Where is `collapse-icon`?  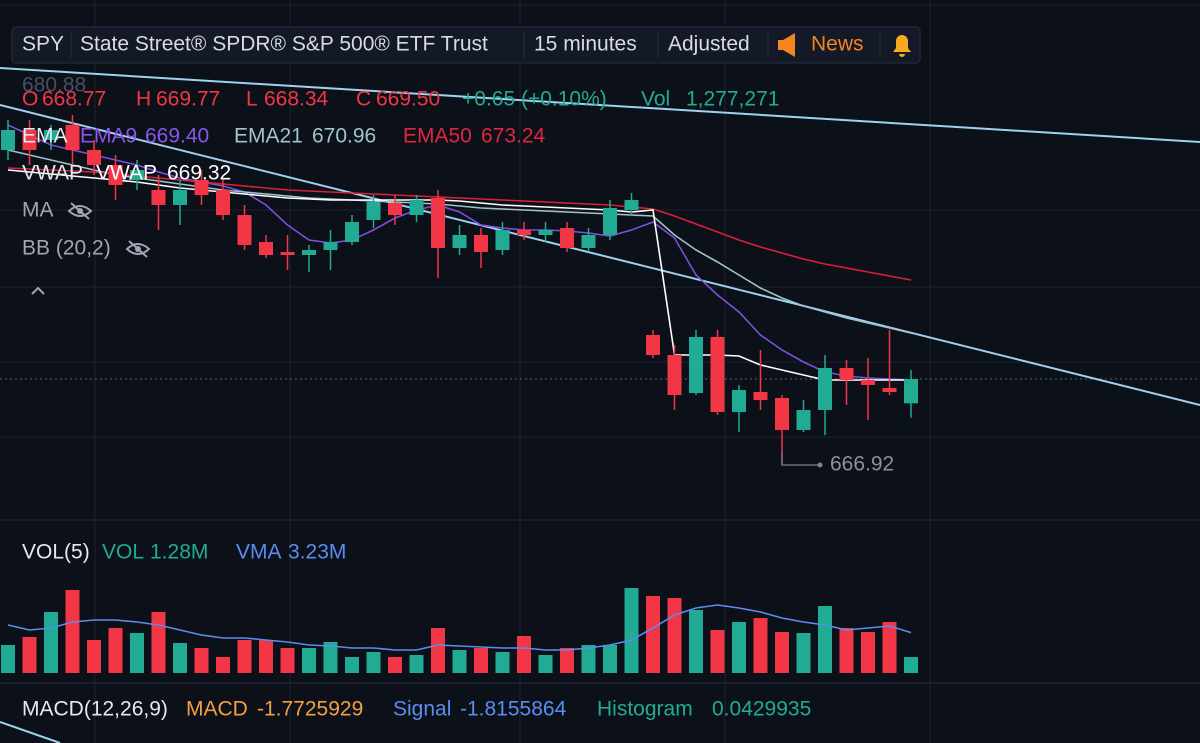
collapse-icon is located at coordinates (38, 290).